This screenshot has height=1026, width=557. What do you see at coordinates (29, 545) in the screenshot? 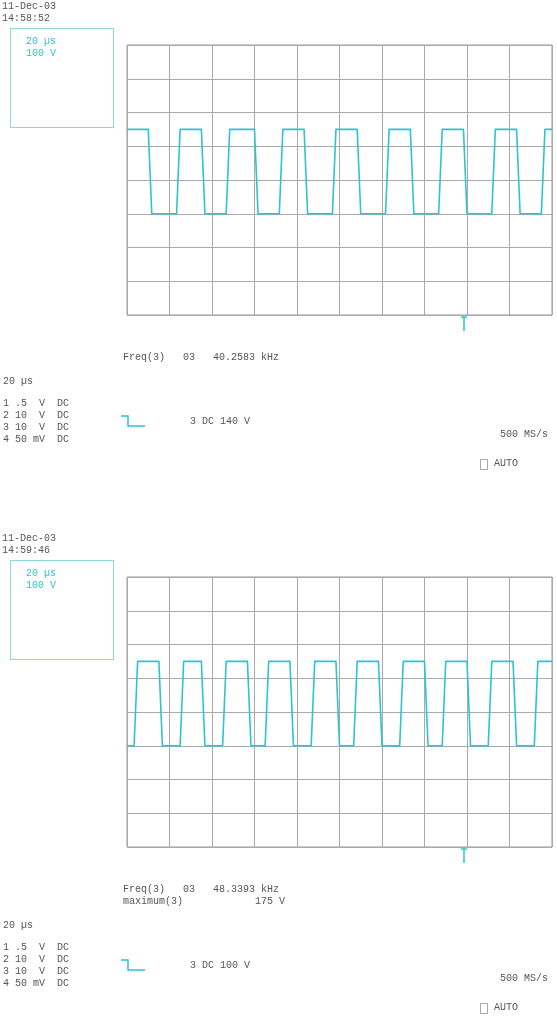
I see `text: 11-Dec-03 14:59:46` at bounding box center [29, 545].